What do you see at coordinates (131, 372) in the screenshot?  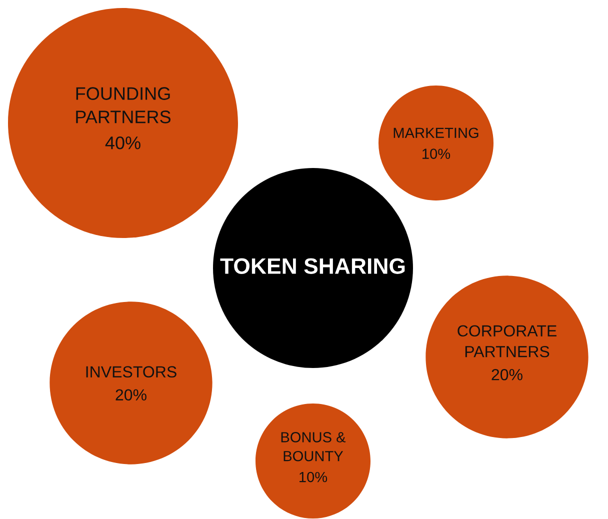 I see `category-label: INVESTORS` at bounding box center [131, 372].